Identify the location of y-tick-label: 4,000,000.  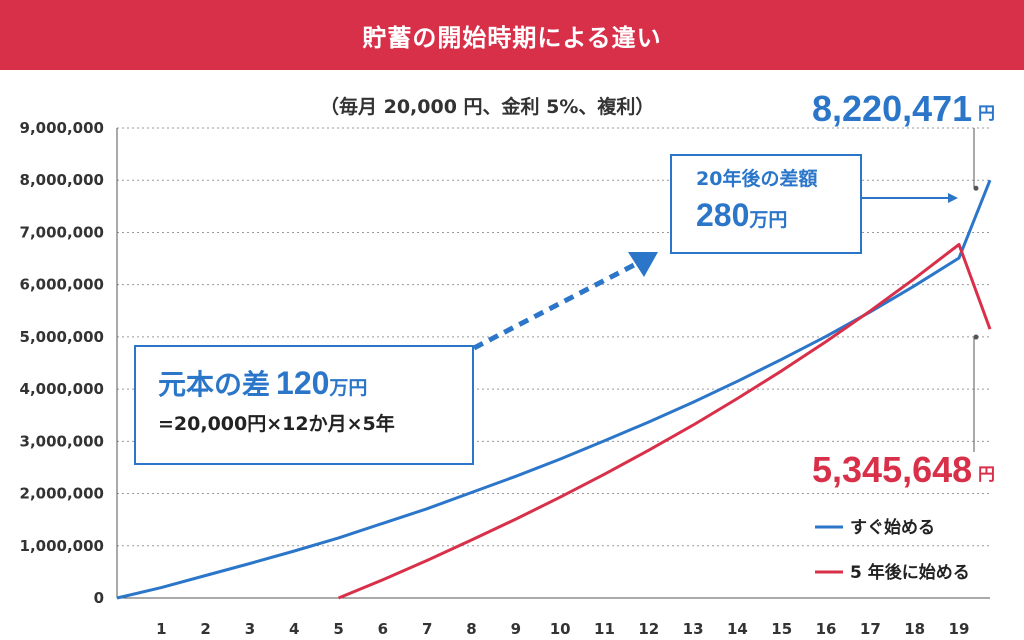
(62, 389).